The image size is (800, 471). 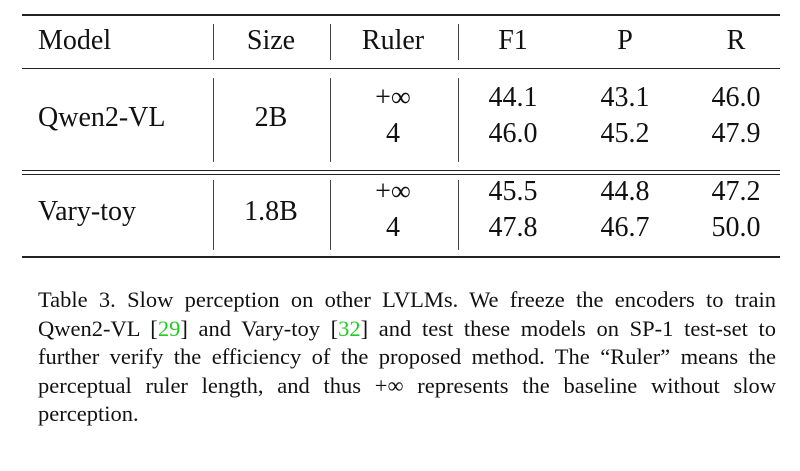 I want to click on caption-text: ] and Vary-toy [, so click(x=259, y=328).